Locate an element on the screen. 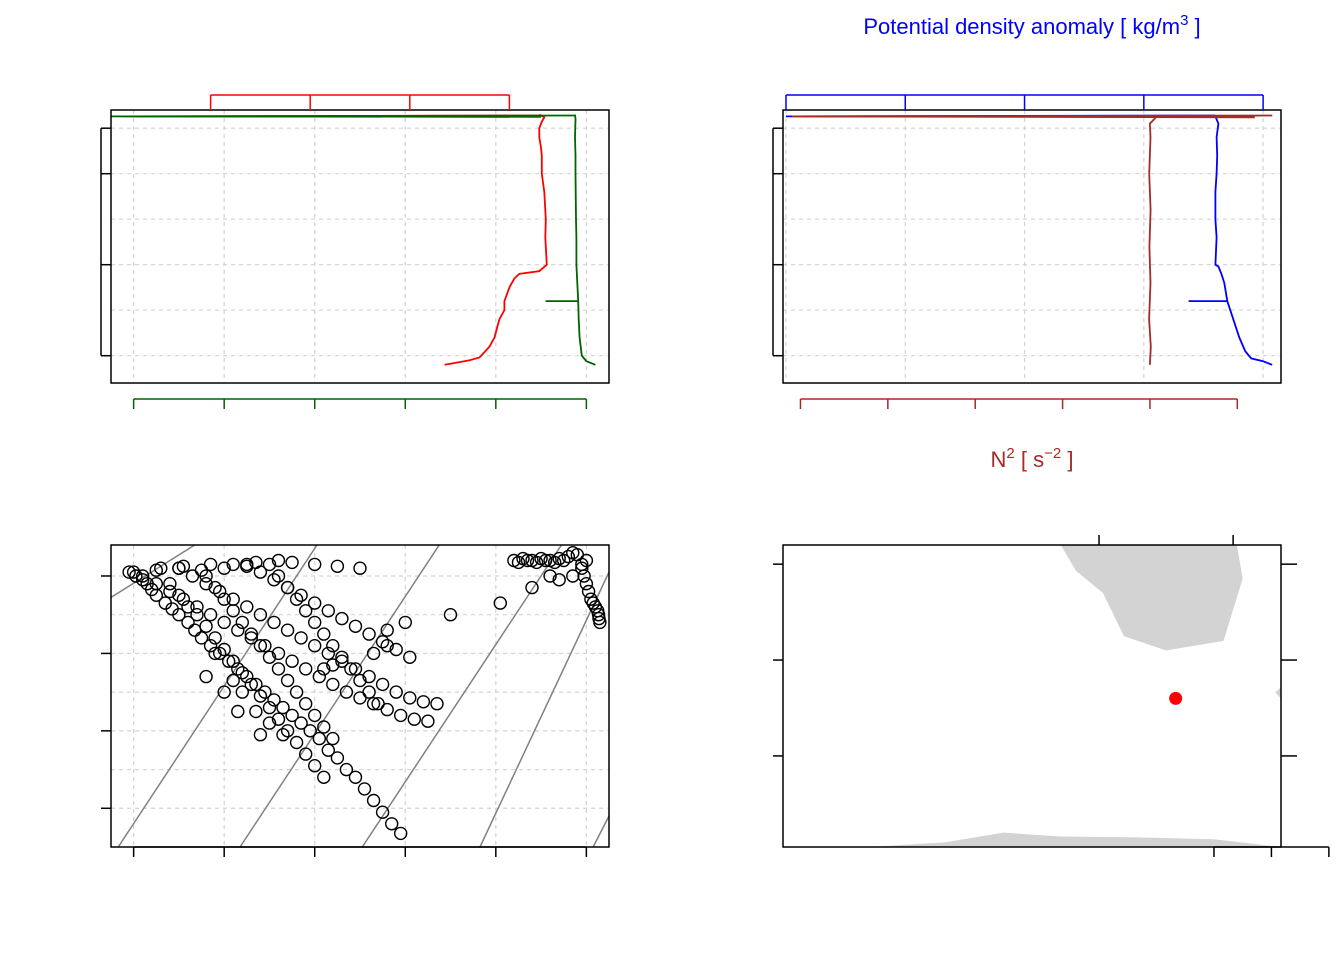 This screenshot has width=1344, height=960. n2-title-sup1: 2 is located at coordinates (1010, 453).